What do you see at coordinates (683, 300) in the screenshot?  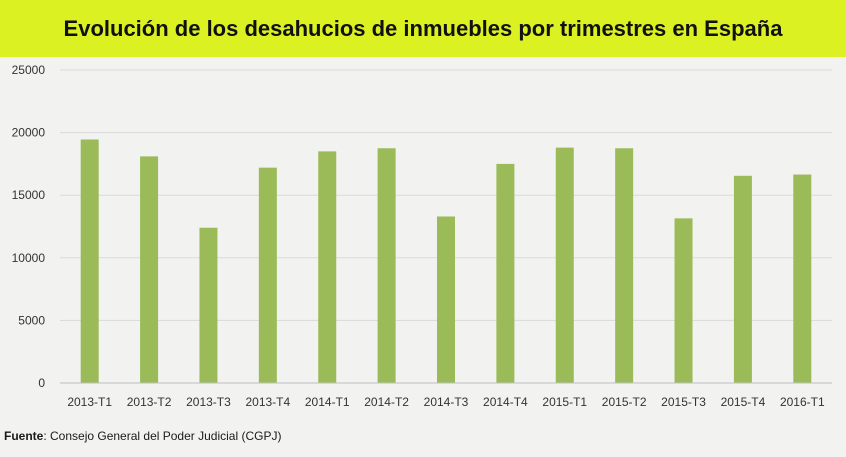 I see `bar-2015-T3` at bounding box center [683, 300].